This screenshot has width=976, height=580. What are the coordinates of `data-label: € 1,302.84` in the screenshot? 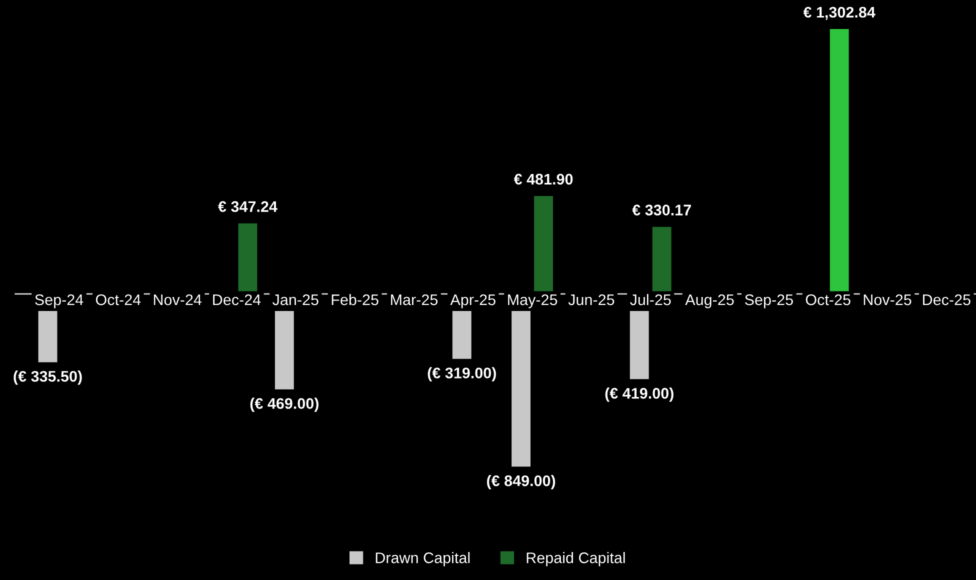 It's located at (839, 13).